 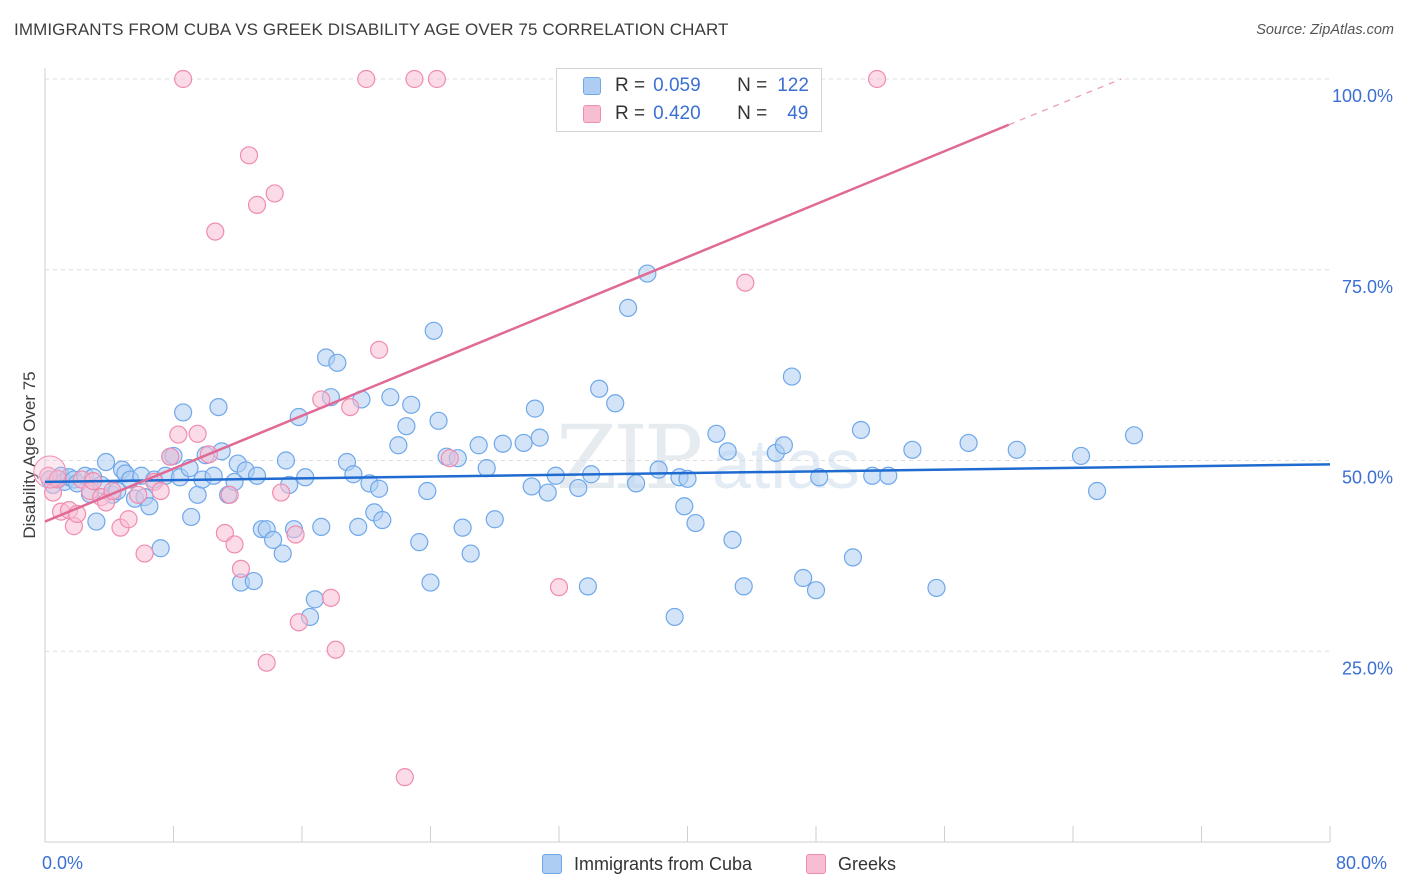 I want to click on legend-swatch-greeks, so click(x=592, y=114).